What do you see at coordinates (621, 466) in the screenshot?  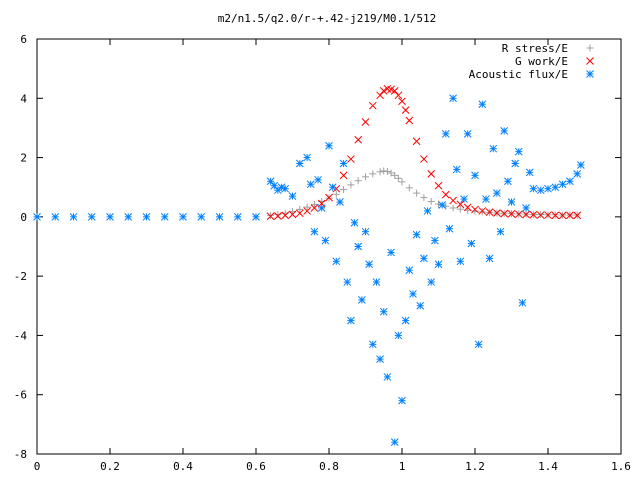 I see `x-tick-label: 1.6` at bounding box center [621, 466].